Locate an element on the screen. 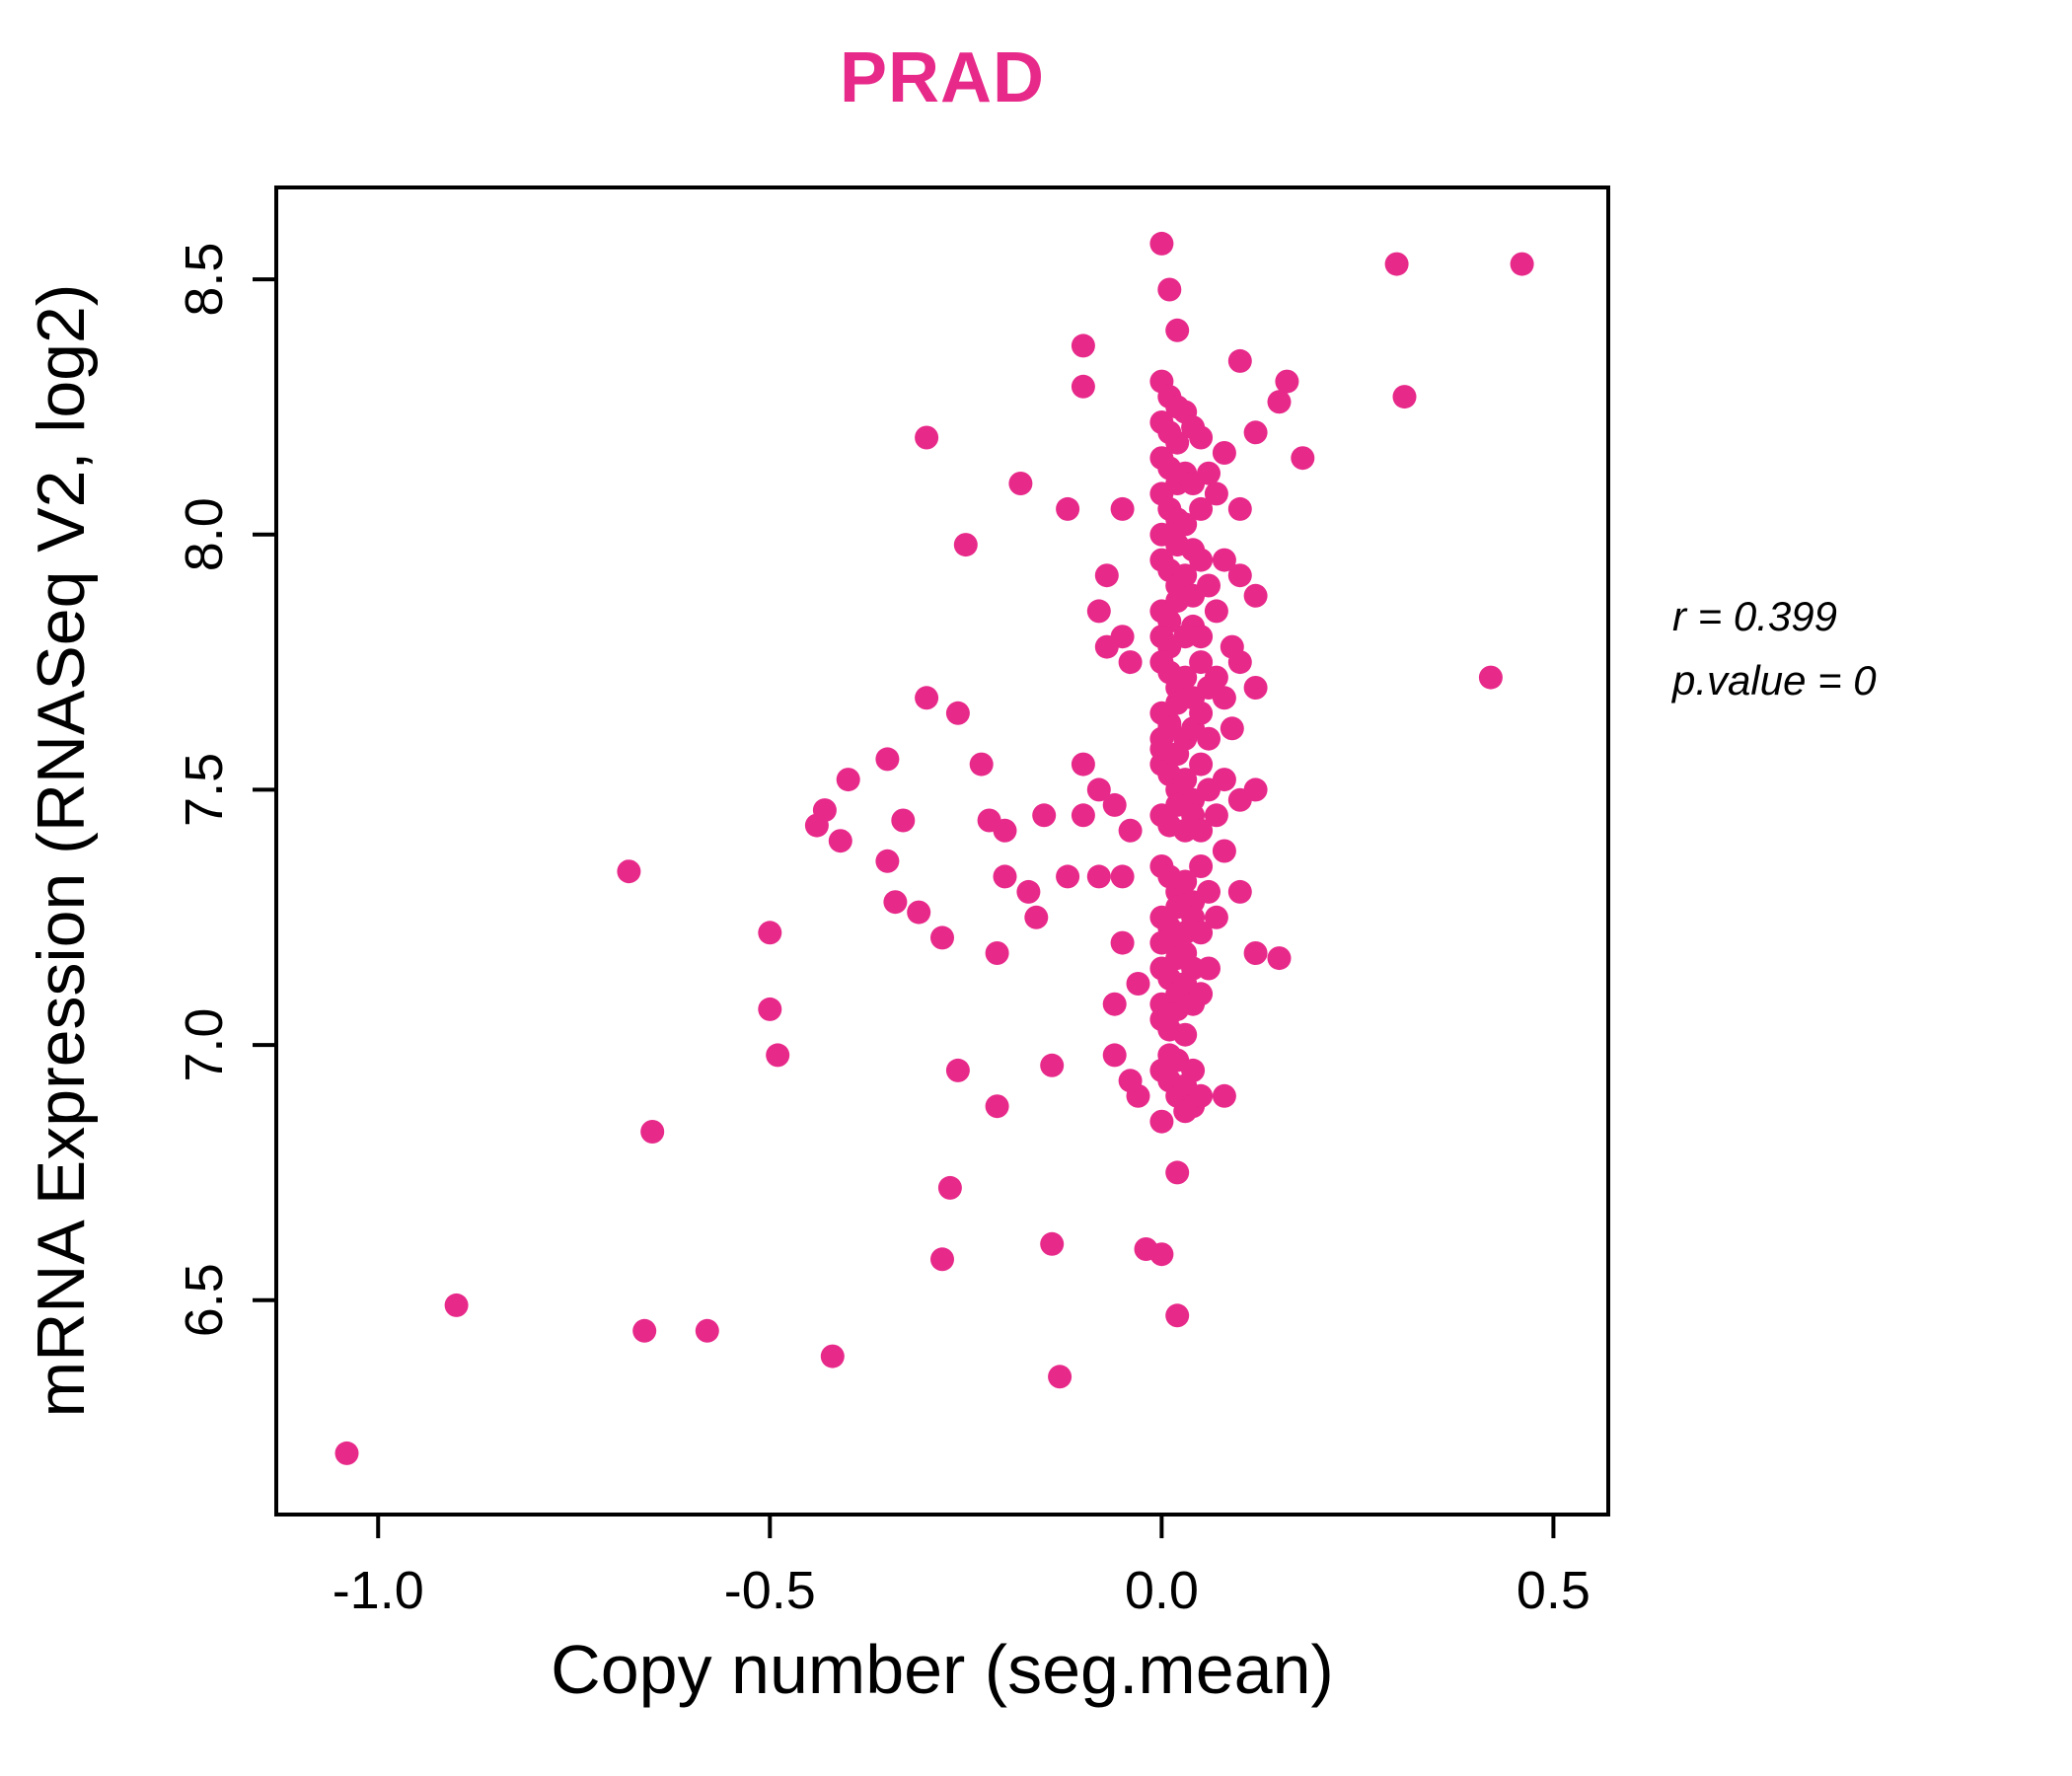  y-tick-label: 7.5 is located at coordinates (205, 790).